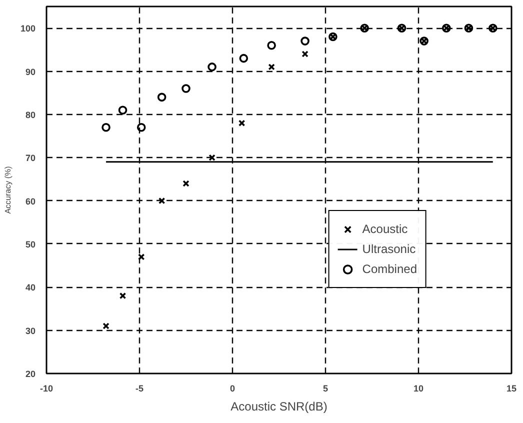  What do you see at coordinates (418, 389) in the screenshot?
I see `x-tick-label: 10` at bounding box center [418, 389].